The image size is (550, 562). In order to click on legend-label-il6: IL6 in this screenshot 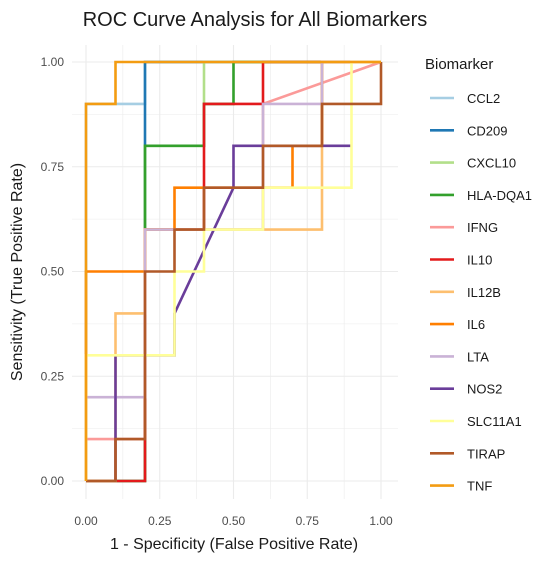, I will do `click(476, 324)`.